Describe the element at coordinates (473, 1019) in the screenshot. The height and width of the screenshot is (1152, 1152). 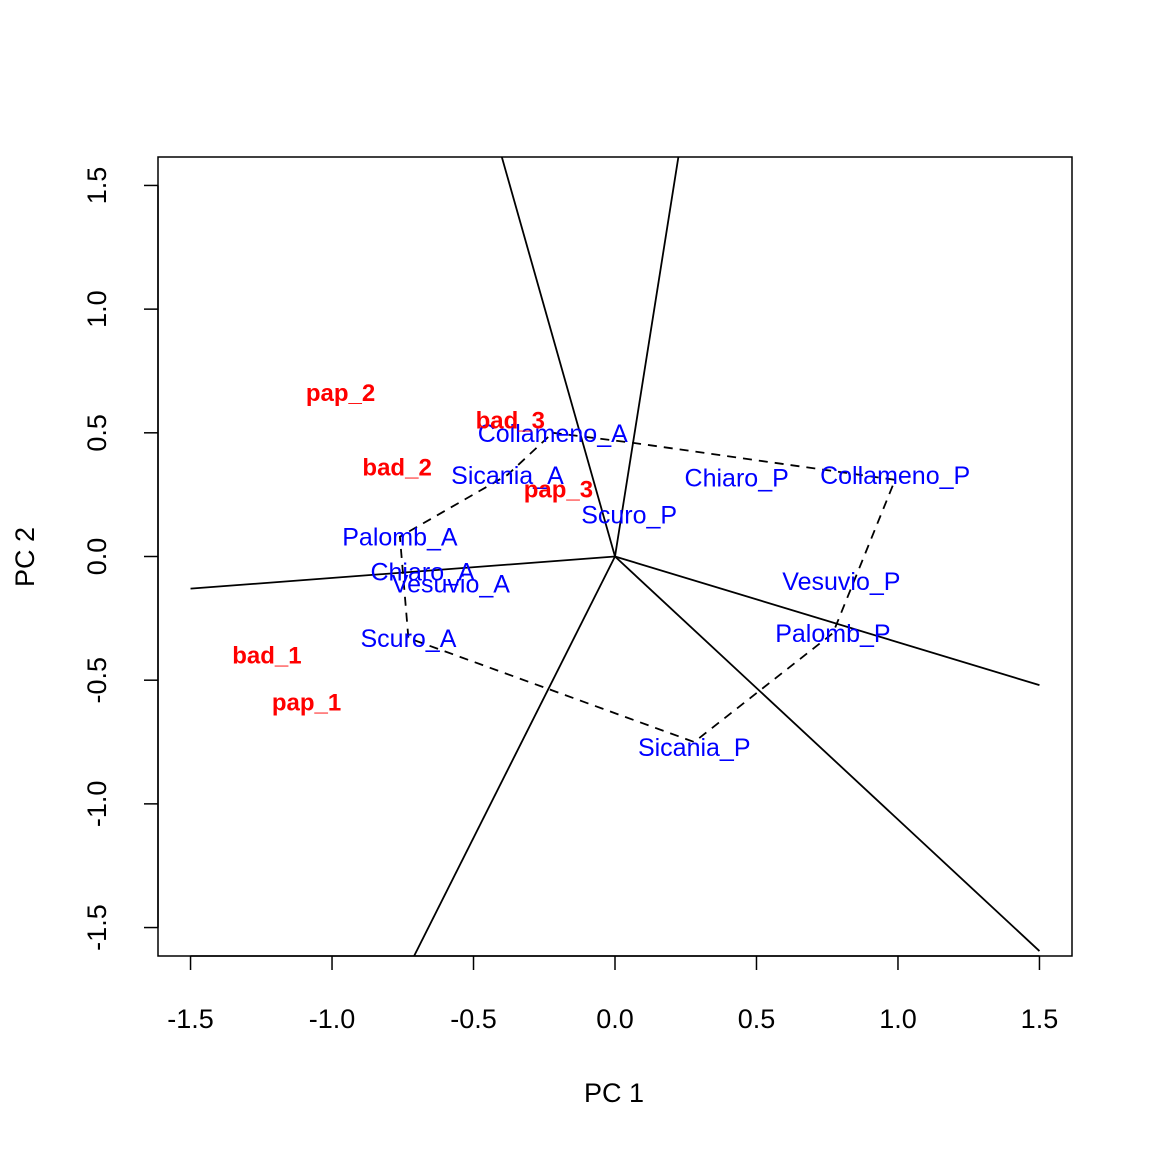
I see `x-tick-label: -0.5` at that location.